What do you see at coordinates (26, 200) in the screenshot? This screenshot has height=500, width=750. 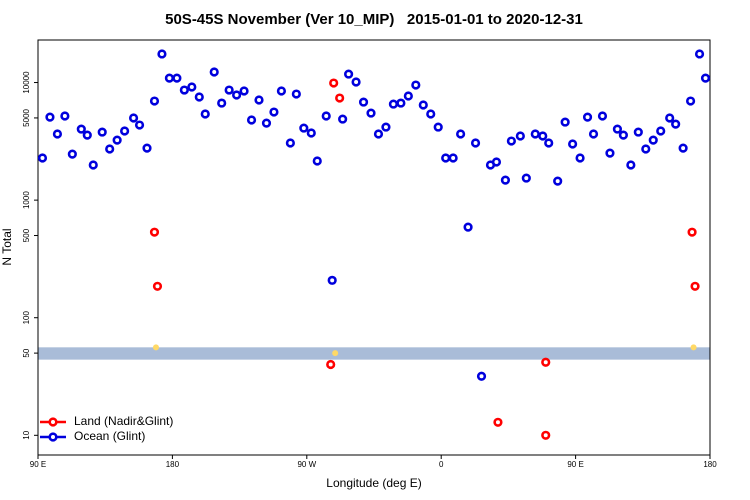 I see `y-tick-label: 1000` at bounding box center [26, 200].